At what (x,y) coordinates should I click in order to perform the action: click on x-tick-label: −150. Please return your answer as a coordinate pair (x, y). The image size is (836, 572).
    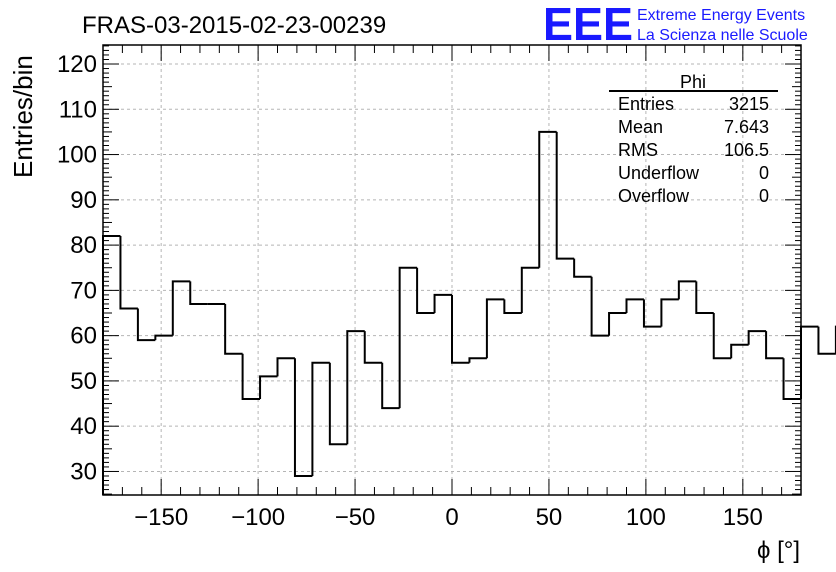
    Looking at the image, I should click on (161, 517).